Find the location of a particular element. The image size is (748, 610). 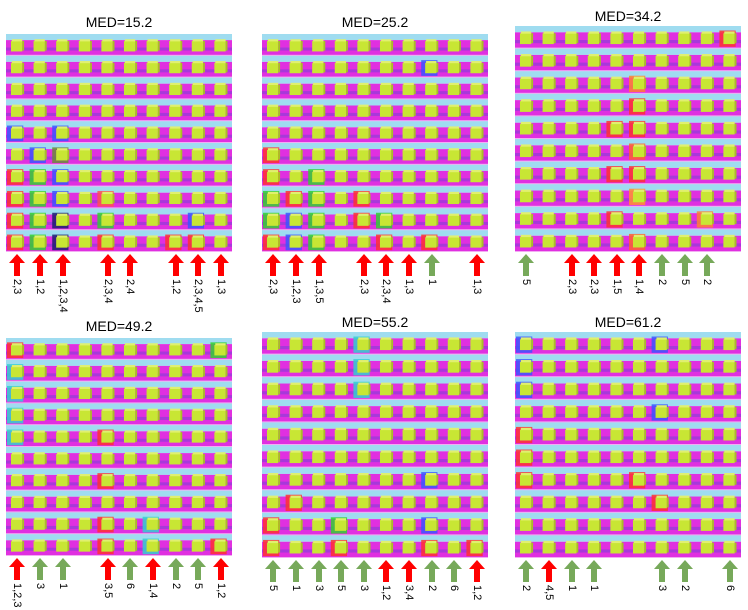

arrow-label: 3,4 is located at coordinates (408, 593).